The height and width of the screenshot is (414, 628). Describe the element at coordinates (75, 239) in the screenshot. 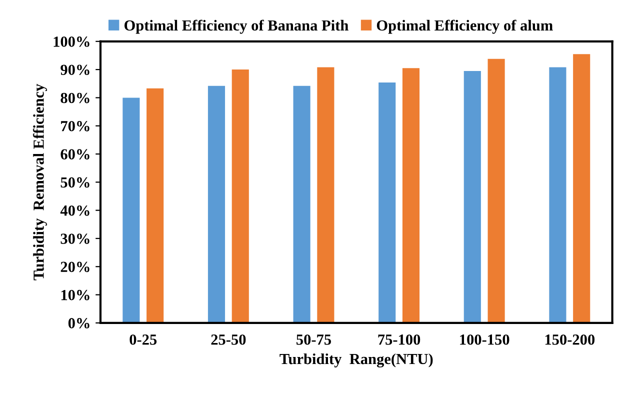

I see `y-tick-label: 30%` at that location.